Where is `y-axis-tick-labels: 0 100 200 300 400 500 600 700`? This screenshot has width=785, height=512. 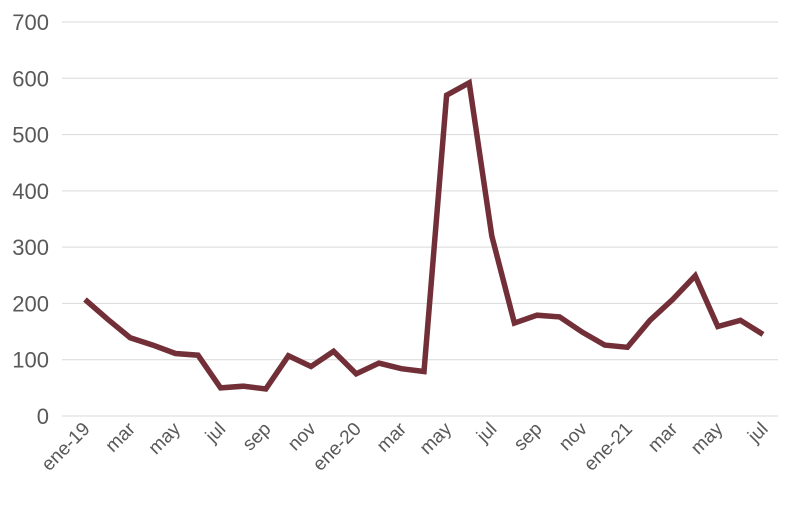
y-axis-tick-labels: 0 100 200 300 400 500 600 700 is located at coordinates (30, 219).